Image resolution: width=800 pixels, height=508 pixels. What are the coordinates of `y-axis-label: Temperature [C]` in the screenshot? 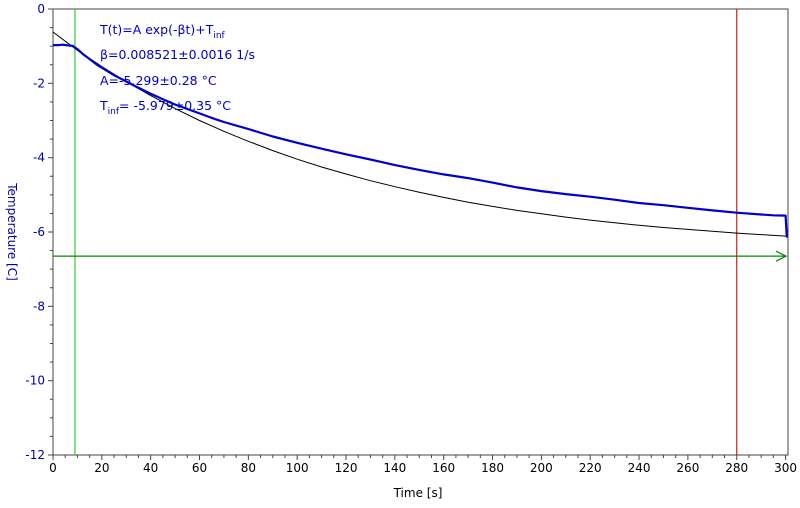 It's located at (12, 231).